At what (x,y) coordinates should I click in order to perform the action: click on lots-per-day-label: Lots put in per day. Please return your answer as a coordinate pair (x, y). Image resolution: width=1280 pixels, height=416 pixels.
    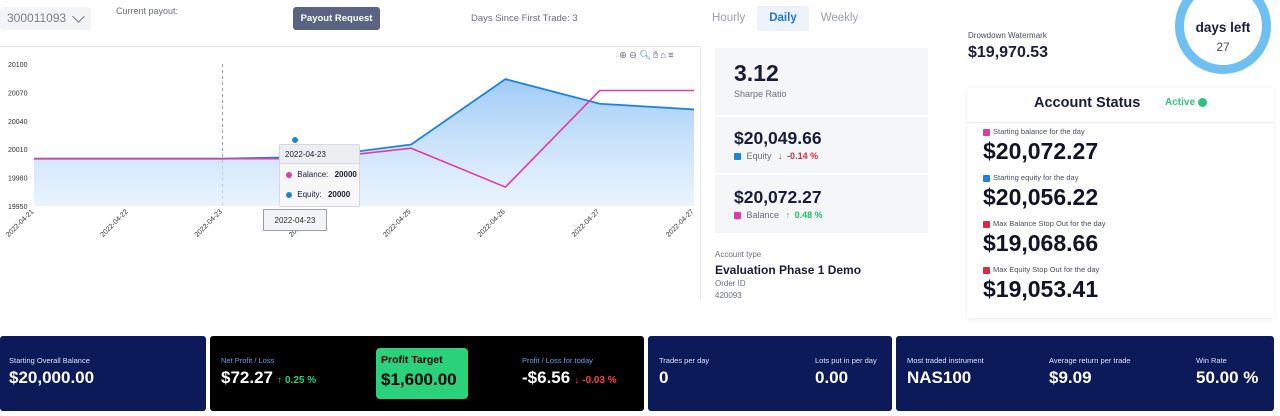
    Looking at the image, I should click on (846, 360).